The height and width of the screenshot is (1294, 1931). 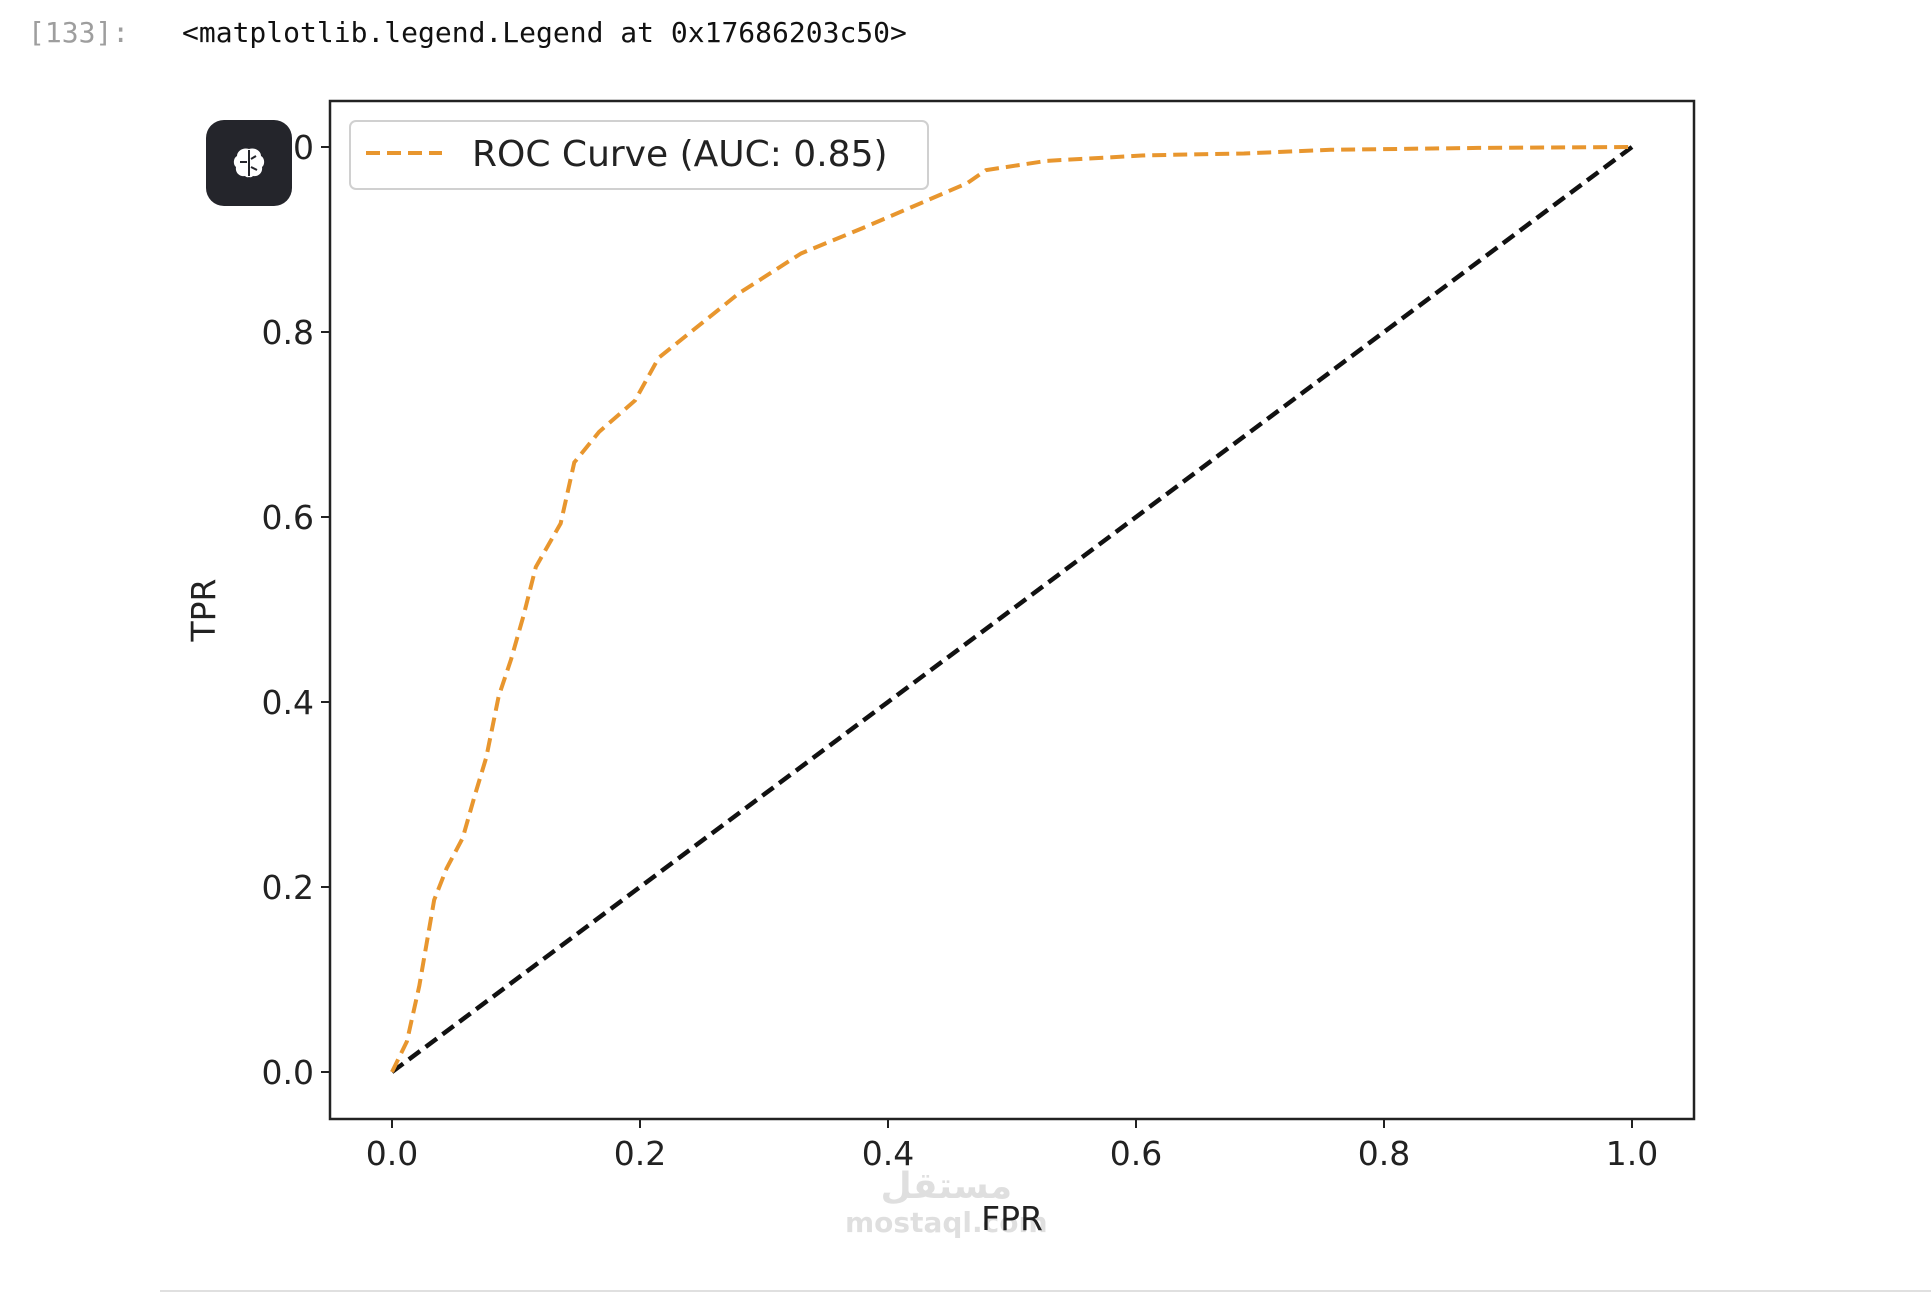 What do you see at coordinates (288, 887) in the screenshot?
I see `y-tick-label: 0.2` at bounding box center [288, 887].